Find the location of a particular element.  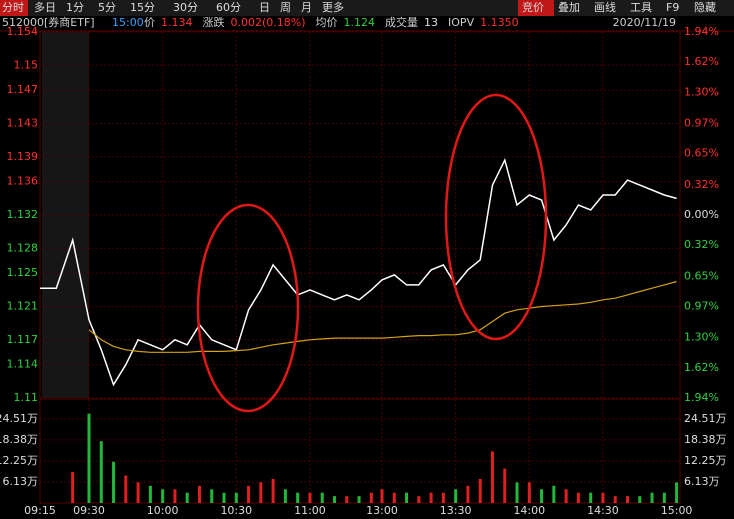

tab: 5分 is located at coordinates (107, 7).